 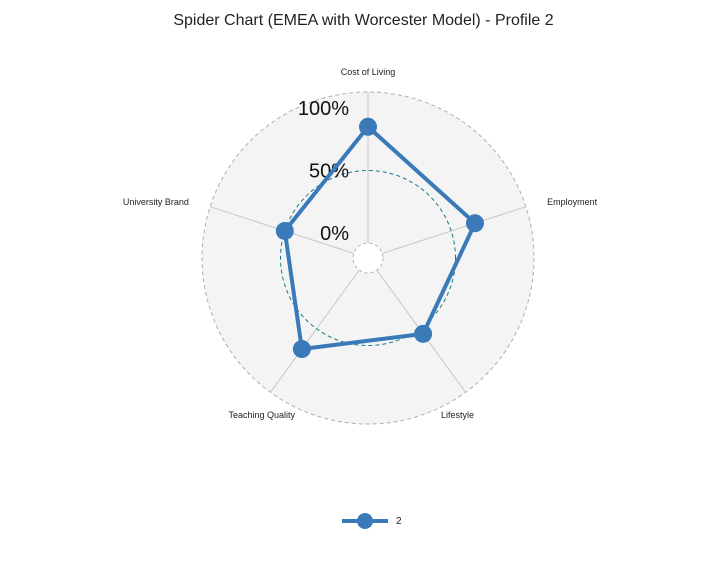 I want to click on radar-center-circle, so click(x=368, y=258).